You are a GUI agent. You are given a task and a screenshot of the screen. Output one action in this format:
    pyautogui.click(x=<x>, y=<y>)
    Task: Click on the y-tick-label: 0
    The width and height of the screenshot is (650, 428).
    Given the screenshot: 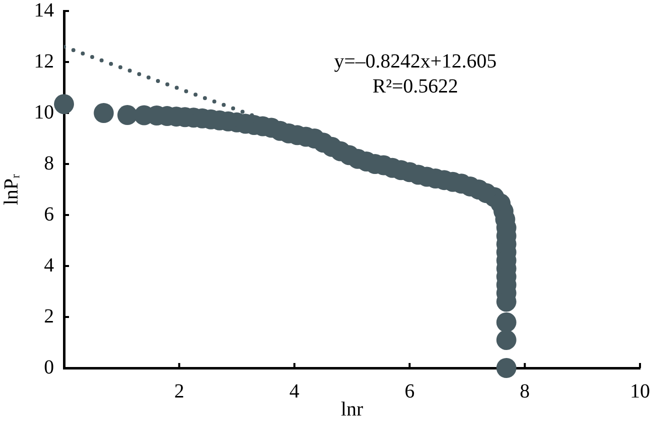 What is the action you would take?
    pyautogui.click(x=49, y=367)
    